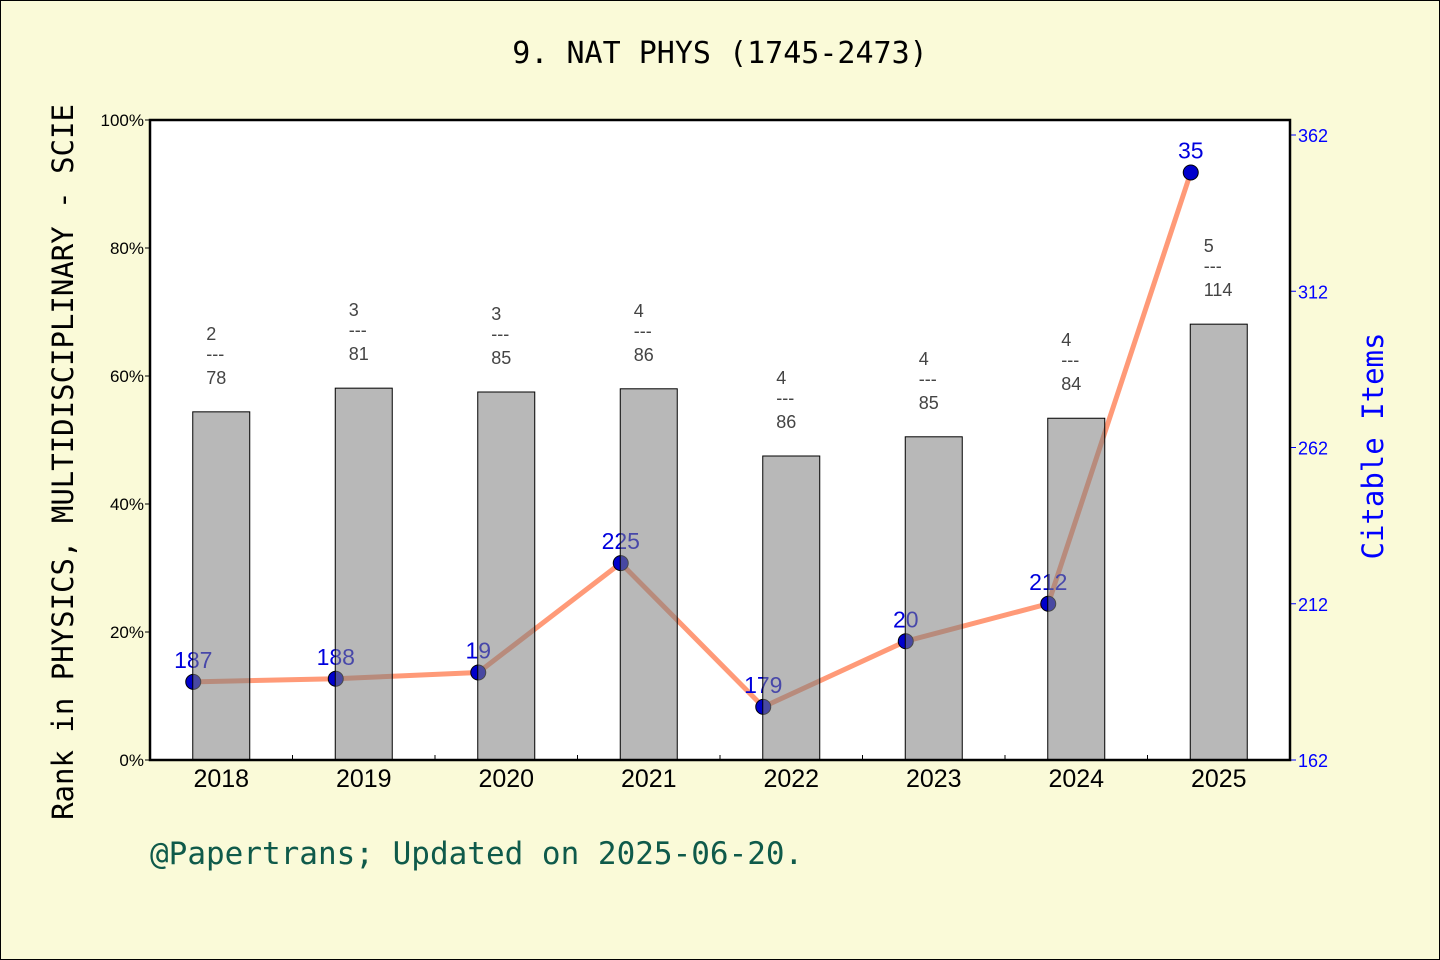  Describe the element at coordinates (1191, 151) in the screenshot. I see `citable-items-label: 35` at that location.